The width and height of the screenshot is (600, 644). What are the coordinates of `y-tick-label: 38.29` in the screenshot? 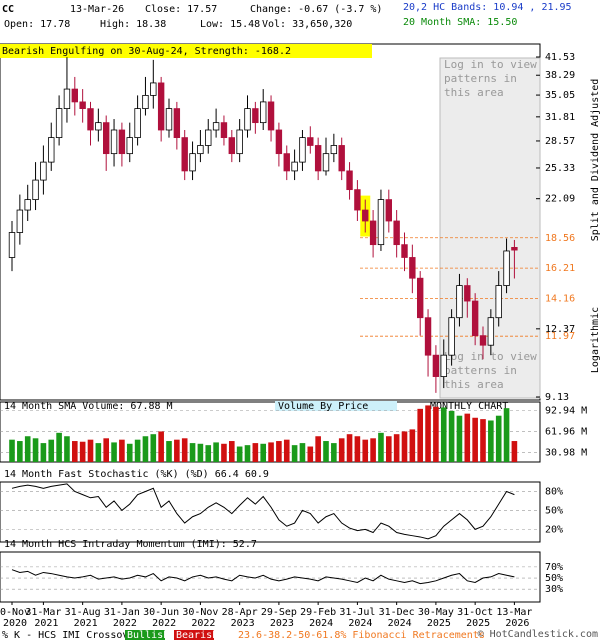 It's located at (560, 75).